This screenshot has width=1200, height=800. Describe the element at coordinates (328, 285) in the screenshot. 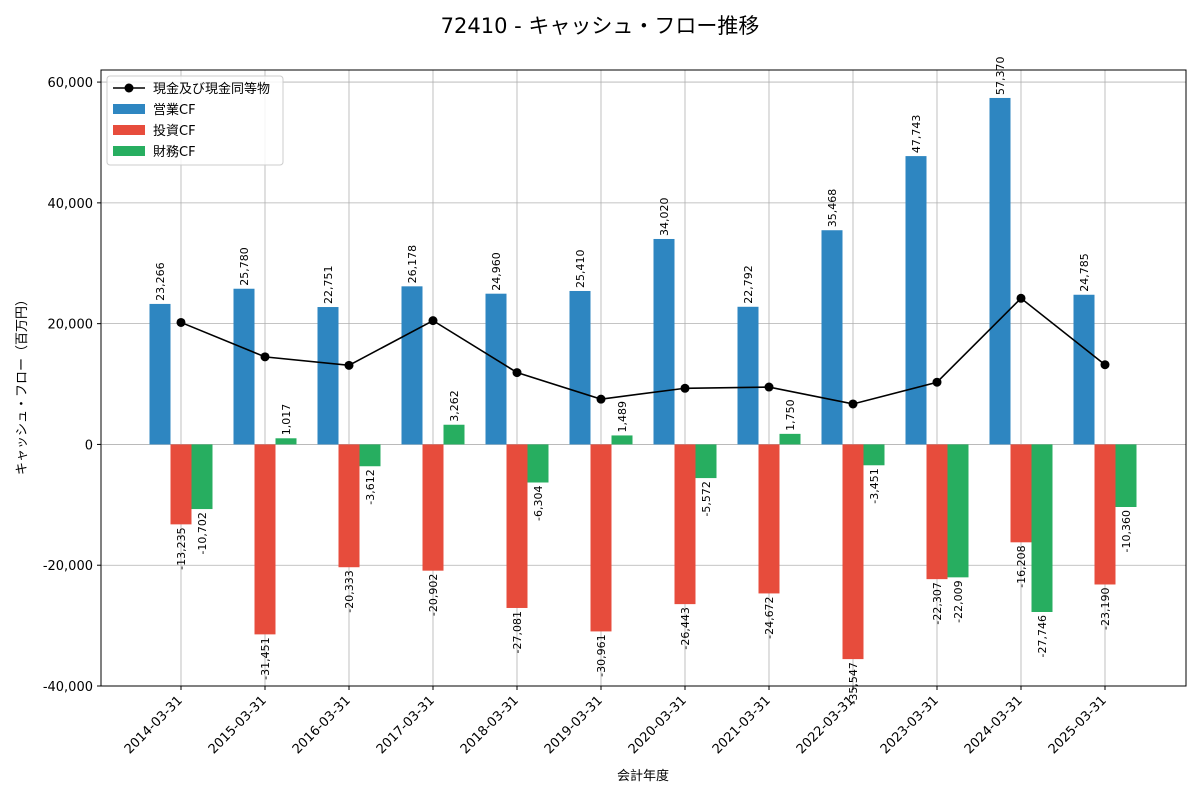

I see `bar-value-label: 22,751` at that location.